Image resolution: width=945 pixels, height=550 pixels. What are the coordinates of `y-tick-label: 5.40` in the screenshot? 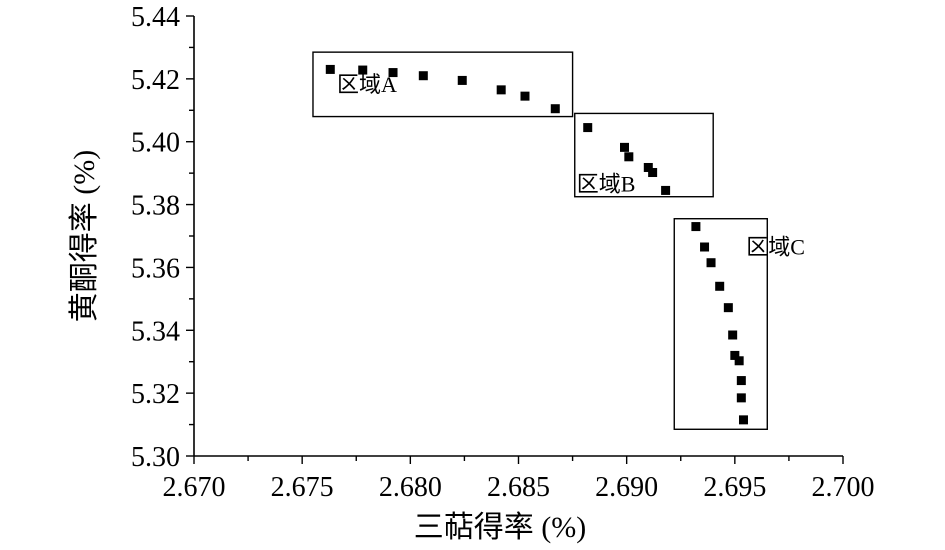 It's located at (155, 143).